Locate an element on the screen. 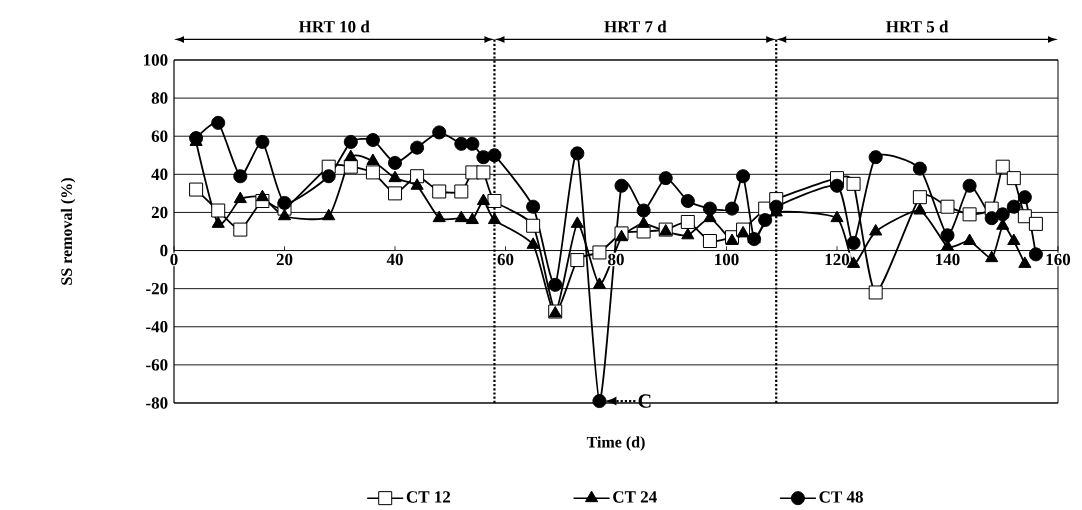  y-tick-label: 0 is located at coordinates (164, 250).